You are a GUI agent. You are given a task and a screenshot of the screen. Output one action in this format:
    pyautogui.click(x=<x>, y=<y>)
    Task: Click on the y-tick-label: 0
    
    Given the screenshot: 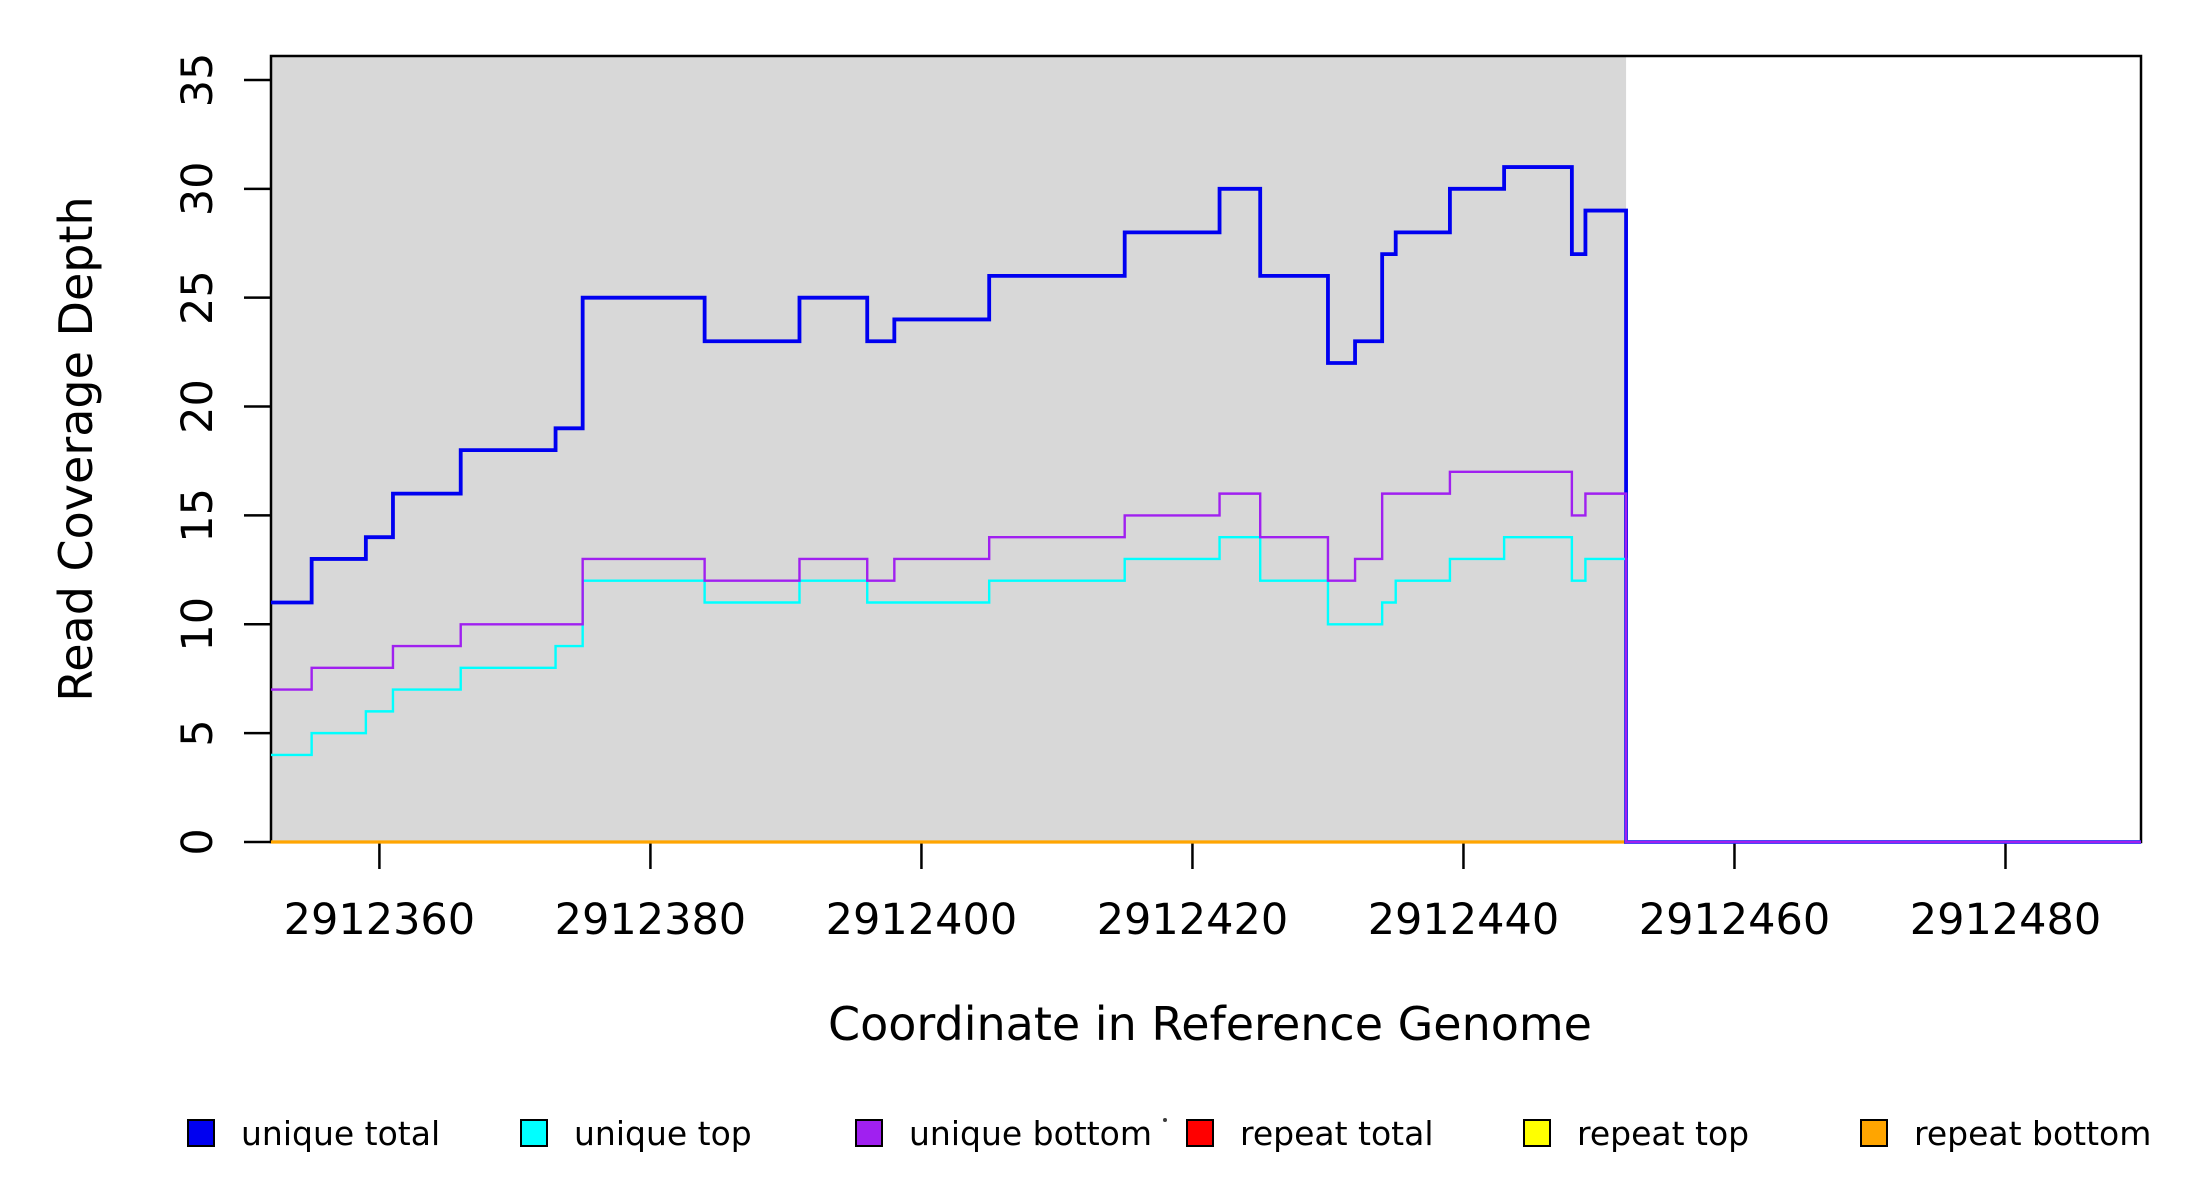 What is the action you would take?
    pyautogui.click(x=198, y=841)
    